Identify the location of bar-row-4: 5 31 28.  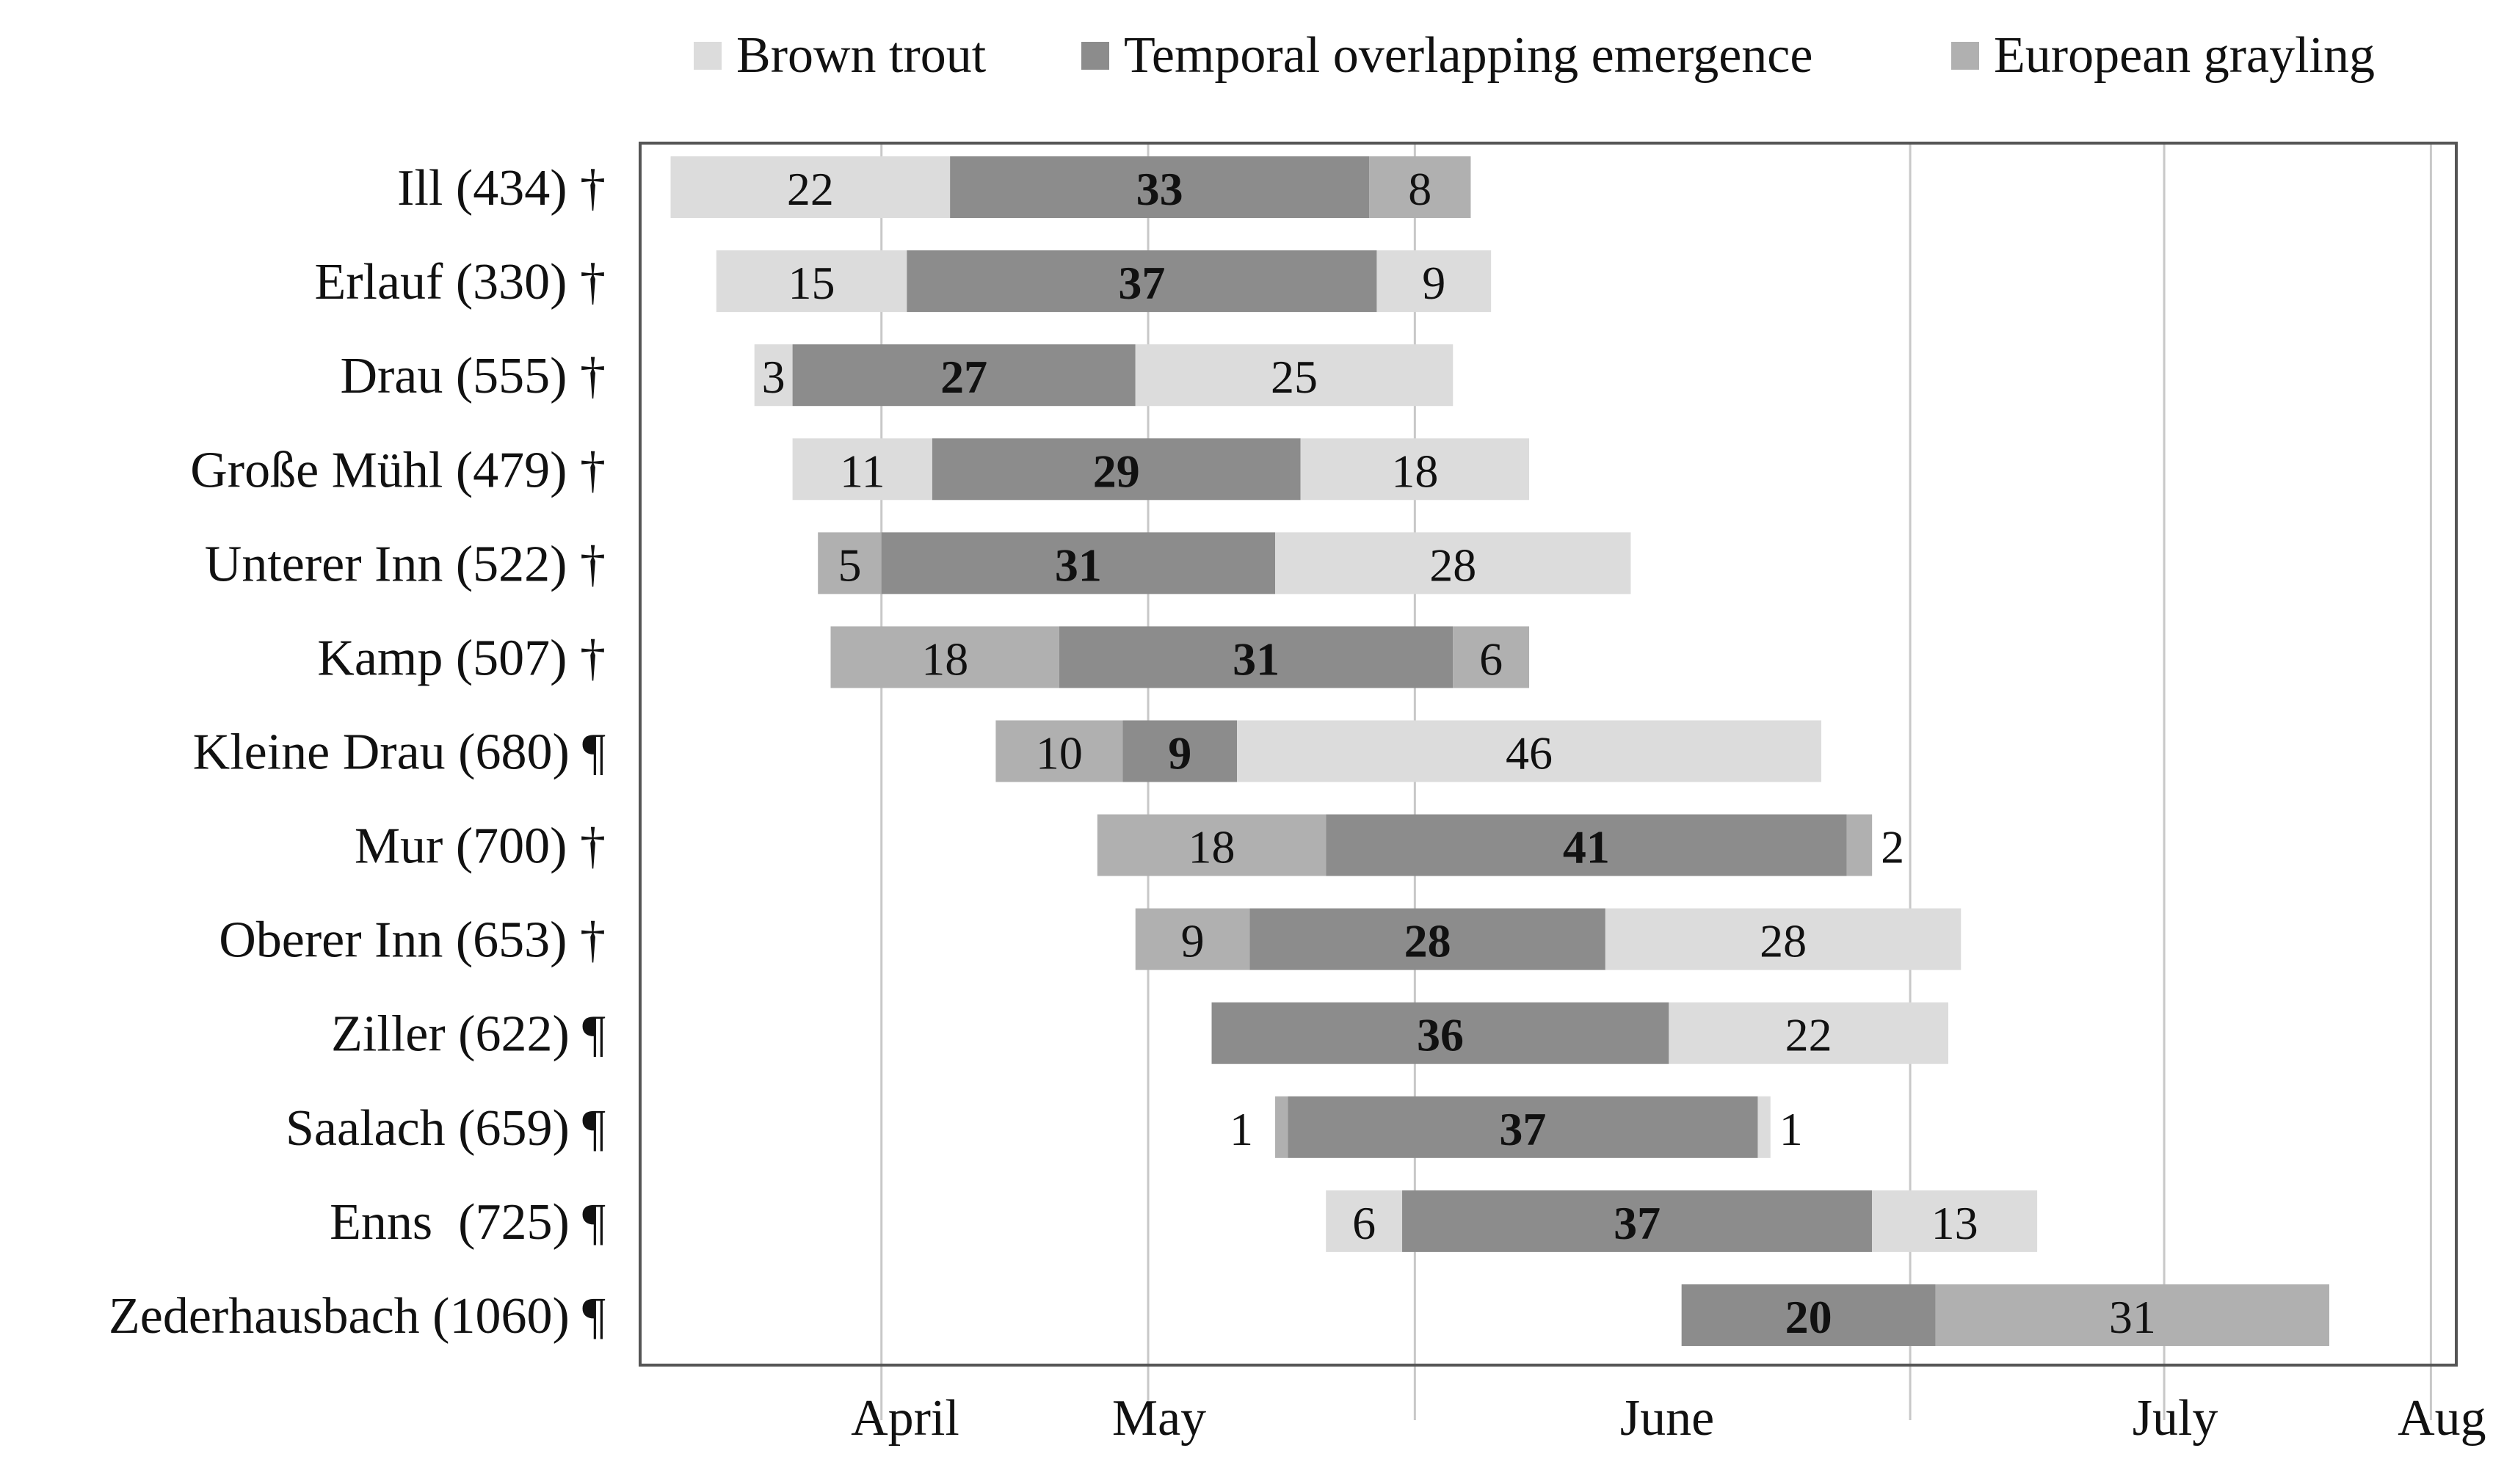
(1224, 563).